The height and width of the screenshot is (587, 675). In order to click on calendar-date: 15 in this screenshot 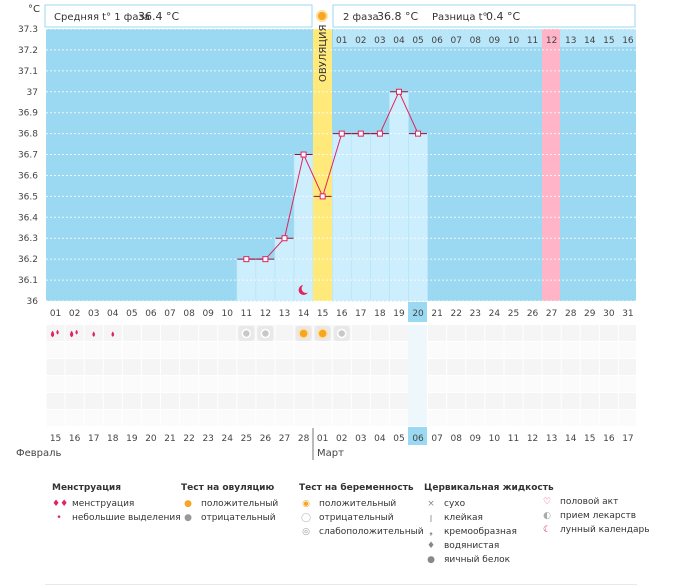, I will do `click(55, 439)`.